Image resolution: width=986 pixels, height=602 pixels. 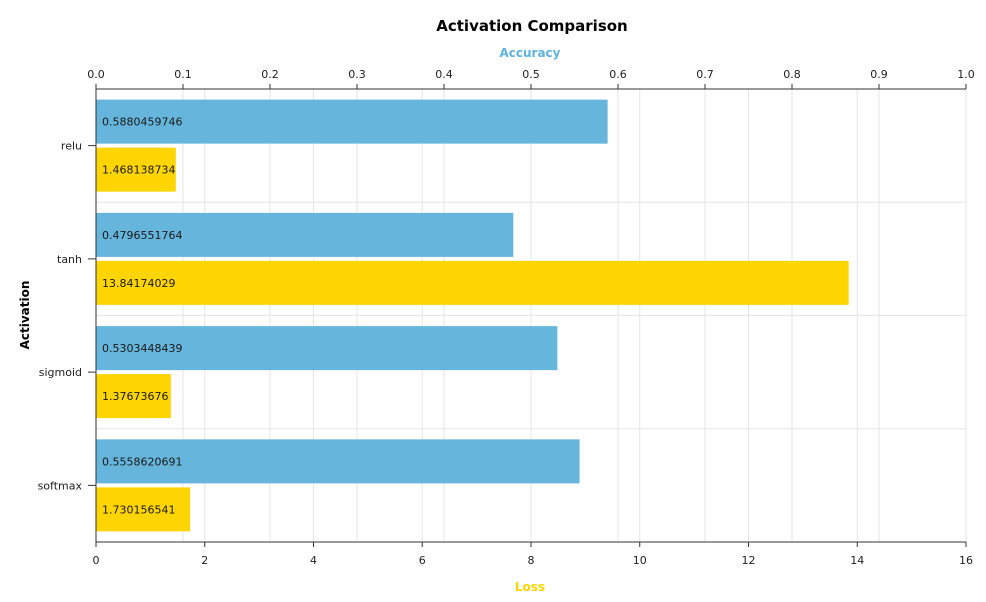 What do you see at coordinates (142, 348) in the screenshot?
I see `accuracy-data-label: 0.5303448439` at bounding box center [142, 348].